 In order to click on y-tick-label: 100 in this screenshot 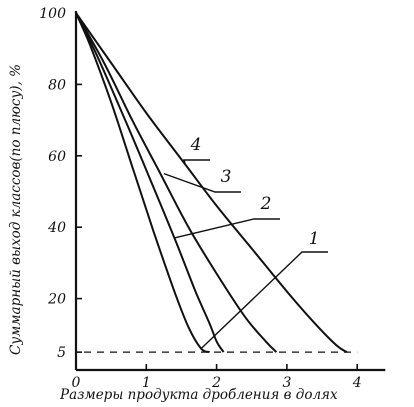, I will do `click(52, 14)`.